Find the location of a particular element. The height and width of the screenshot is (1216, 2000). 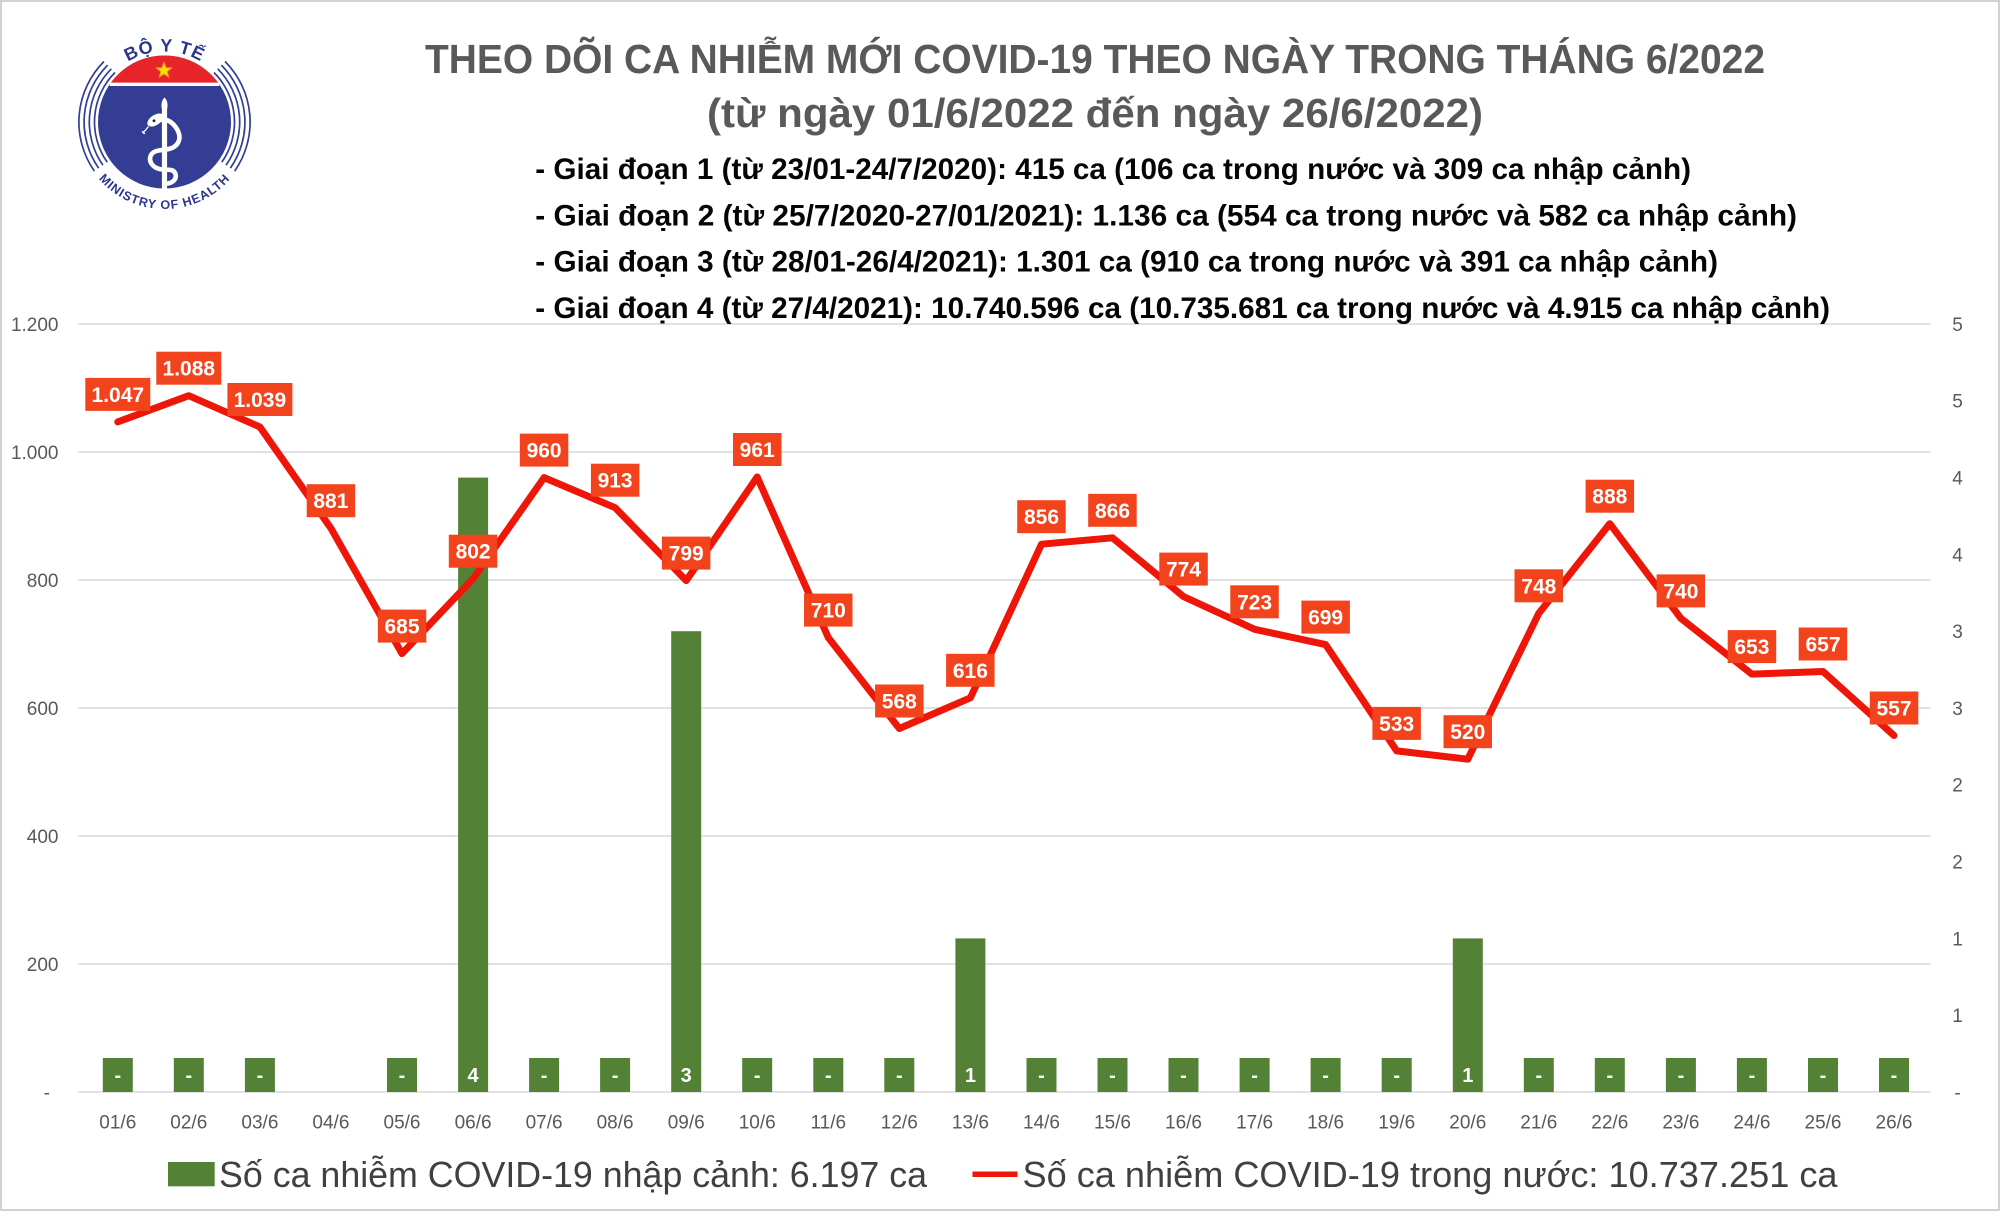

svg-text: 08/6 is located at coordinates (615, 1123).